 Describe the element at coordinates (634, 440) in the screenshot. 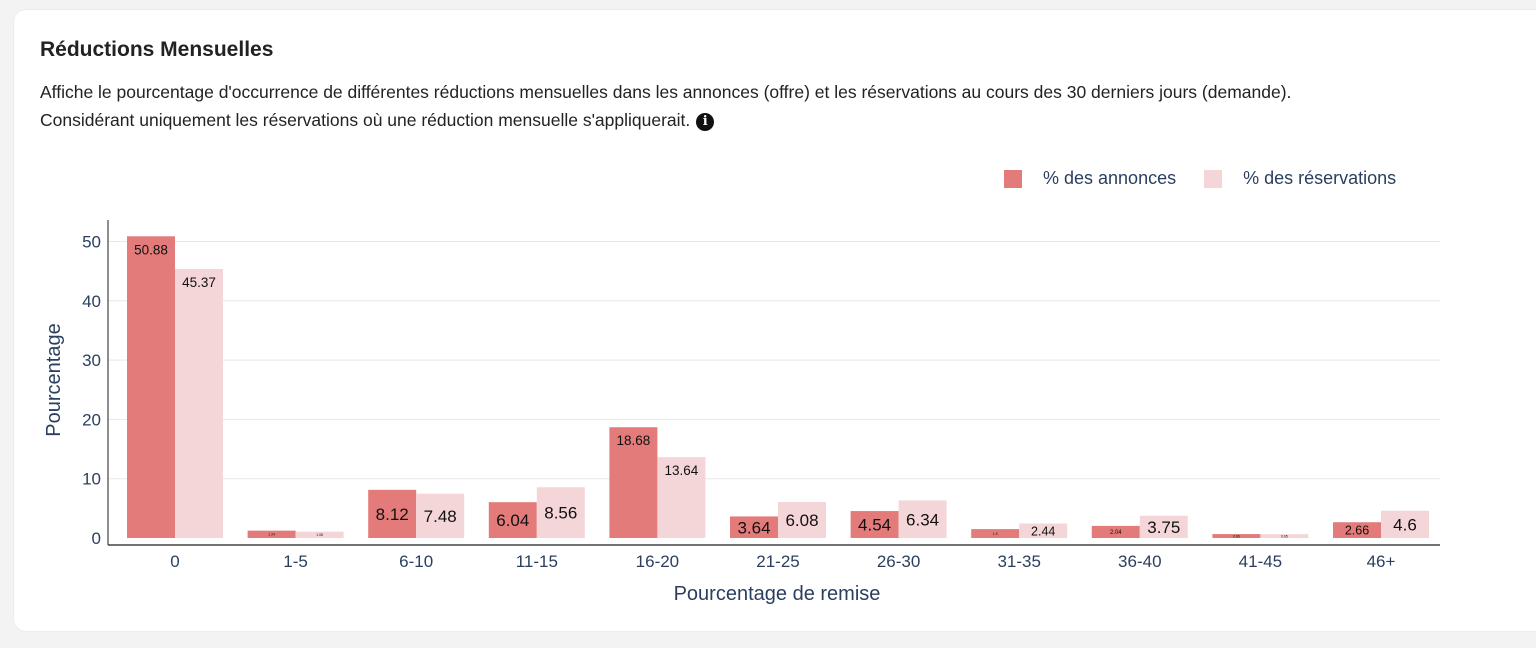

I see `data-label: 18.68` at that location.